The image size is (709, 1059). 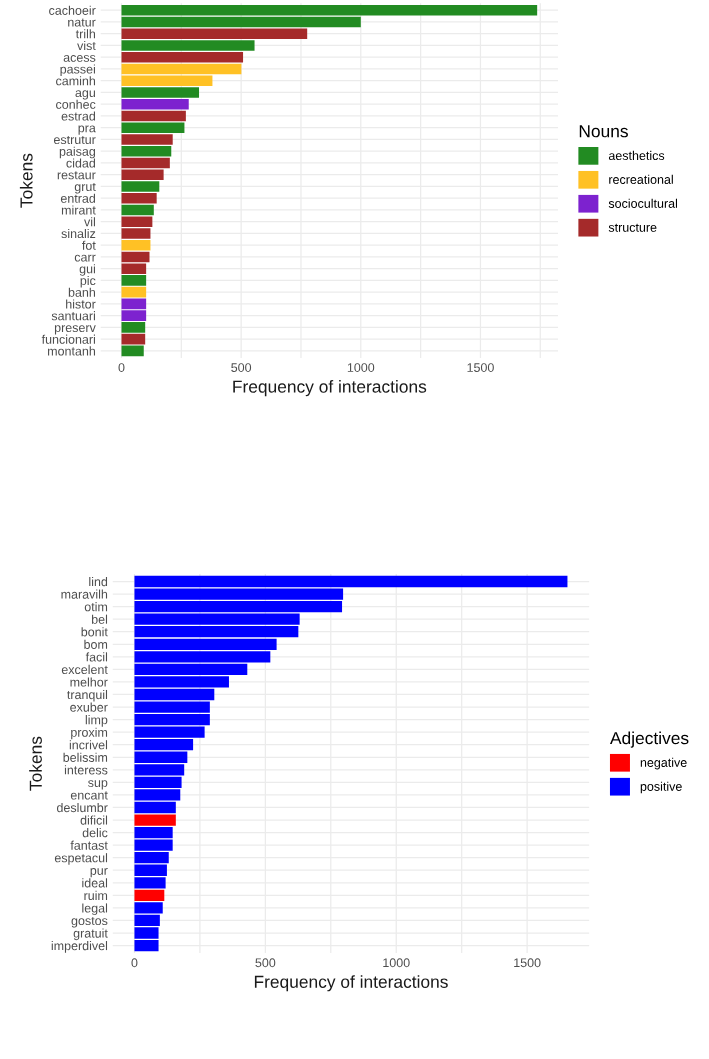 I want to click on y-tick-label: bonit, so click(x=94, y=632).